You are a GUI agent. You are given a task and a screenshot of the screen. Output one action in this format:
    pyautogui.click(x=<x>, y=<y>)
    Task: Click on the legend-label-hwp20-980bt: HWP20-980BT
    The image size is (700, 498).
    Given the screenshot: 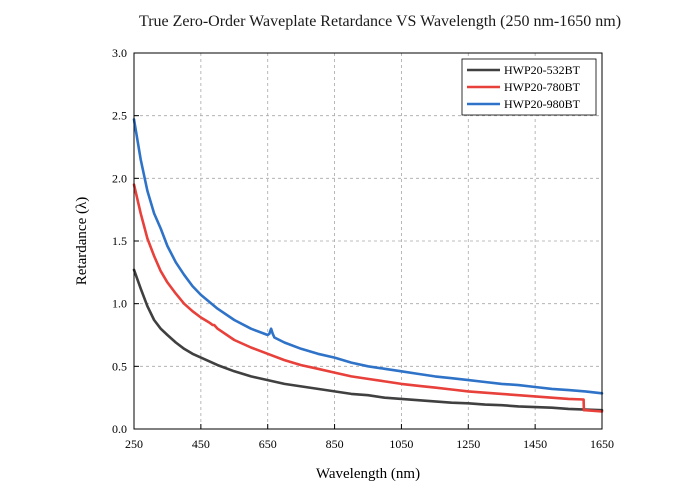 What is the action you would take?
    pyautogui.click(x=542, y=104)
    